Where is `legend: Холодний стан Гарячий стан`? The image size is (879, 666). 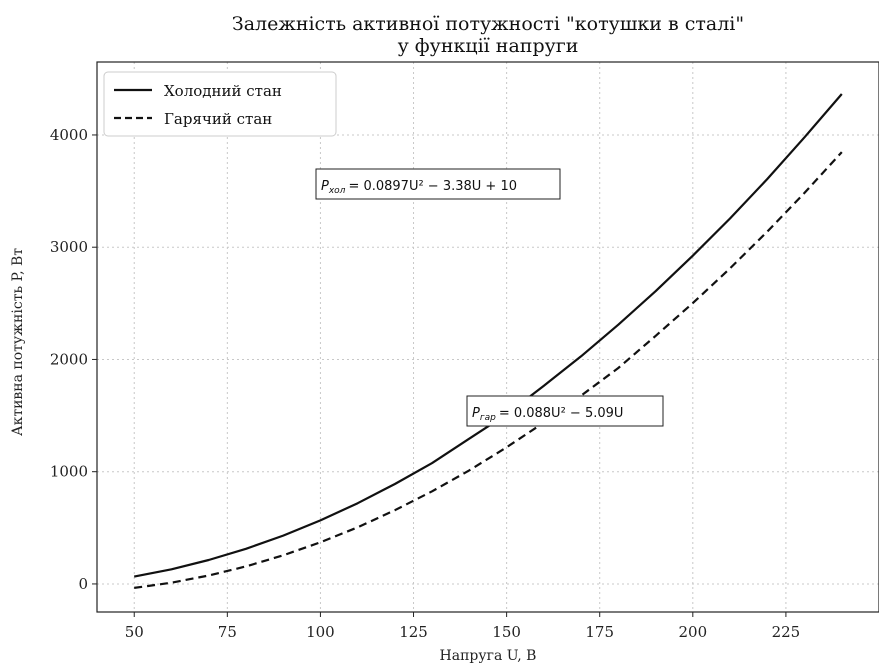
legend: Холодний стан Гарячий стан is located at coordinates (220, 104).